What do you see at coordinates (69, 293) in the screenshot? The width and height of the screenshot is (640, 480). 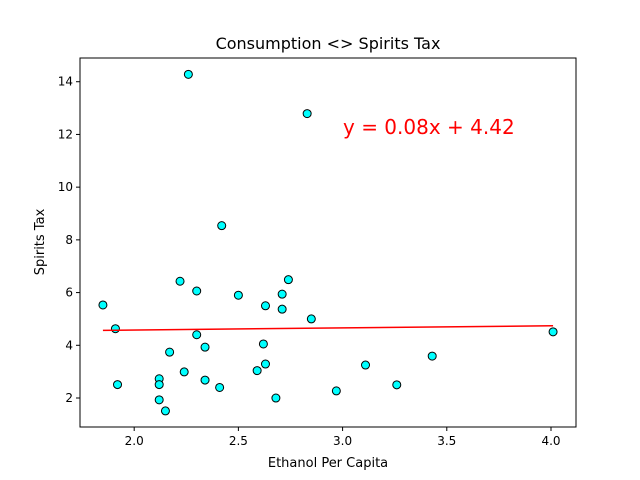 I see `y-tick-label: 6` at bounding box center [69, 293].